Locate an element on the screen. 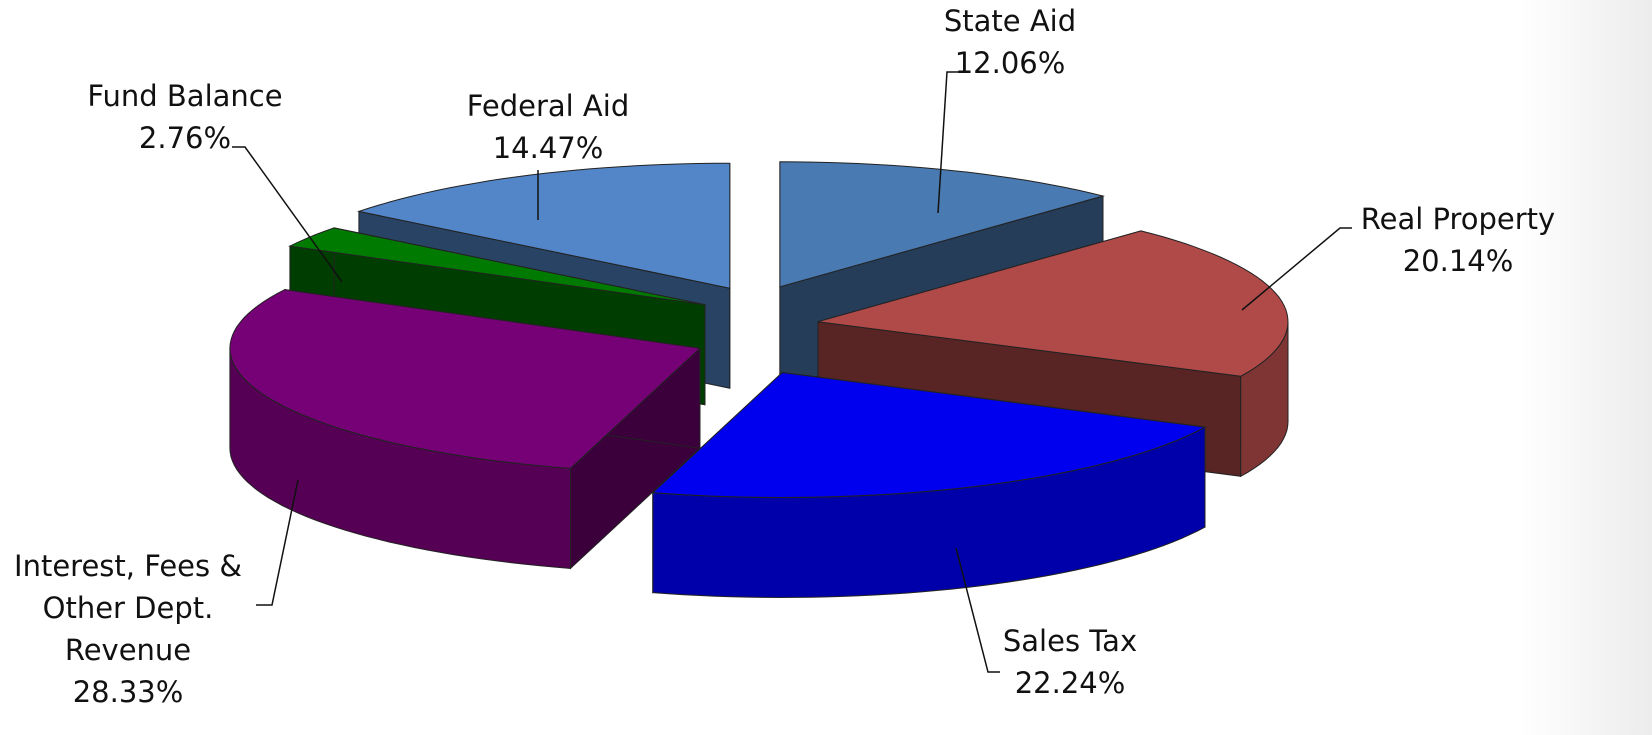 The height and width of the screenshot is (735, 1652). slice-label: Sales Tax 22.24% is located at coordinates (1070, 662).